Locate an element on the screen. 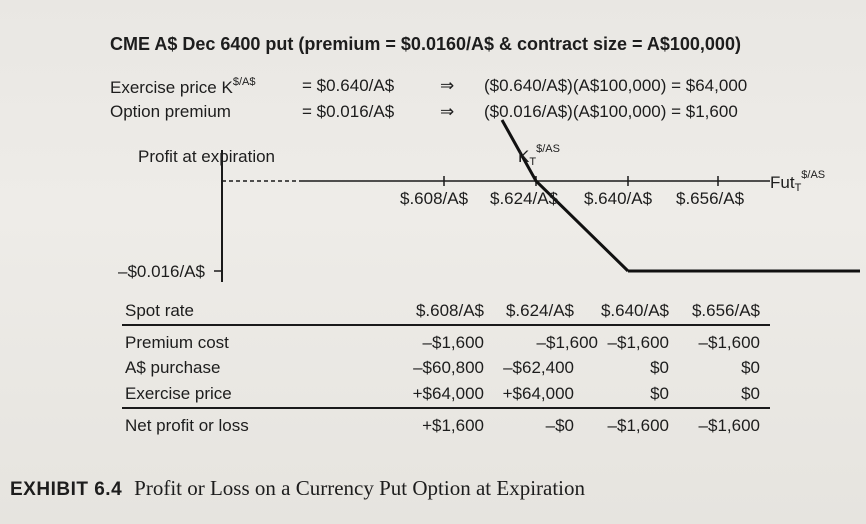 This screenshot has height=524, width=866. exhibit-number: EXHIBIT 6.4 is located at coordinates (66, 489).